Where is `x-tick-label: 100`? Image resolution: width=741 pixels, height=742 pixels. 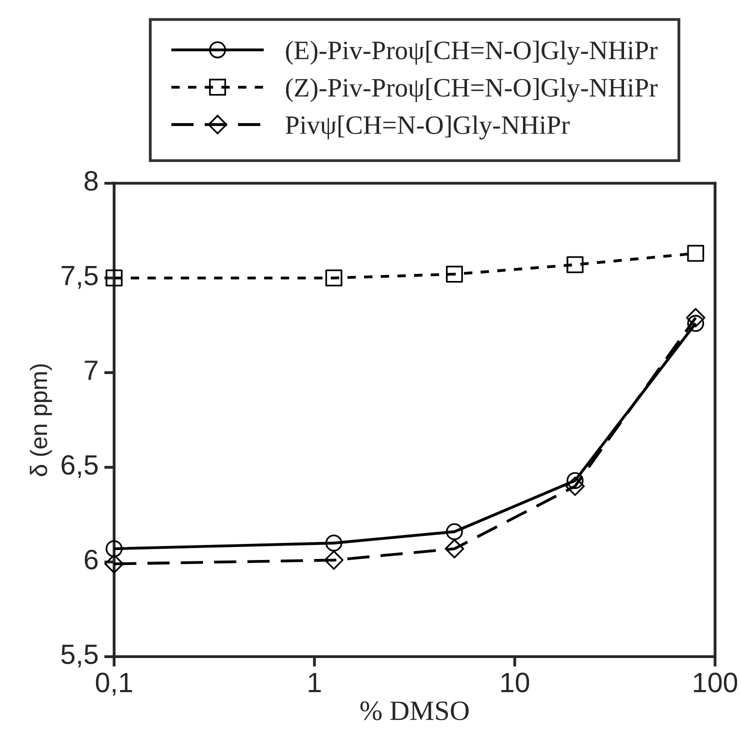
x-tick-label: 100 is located at coordinates (716, 682).